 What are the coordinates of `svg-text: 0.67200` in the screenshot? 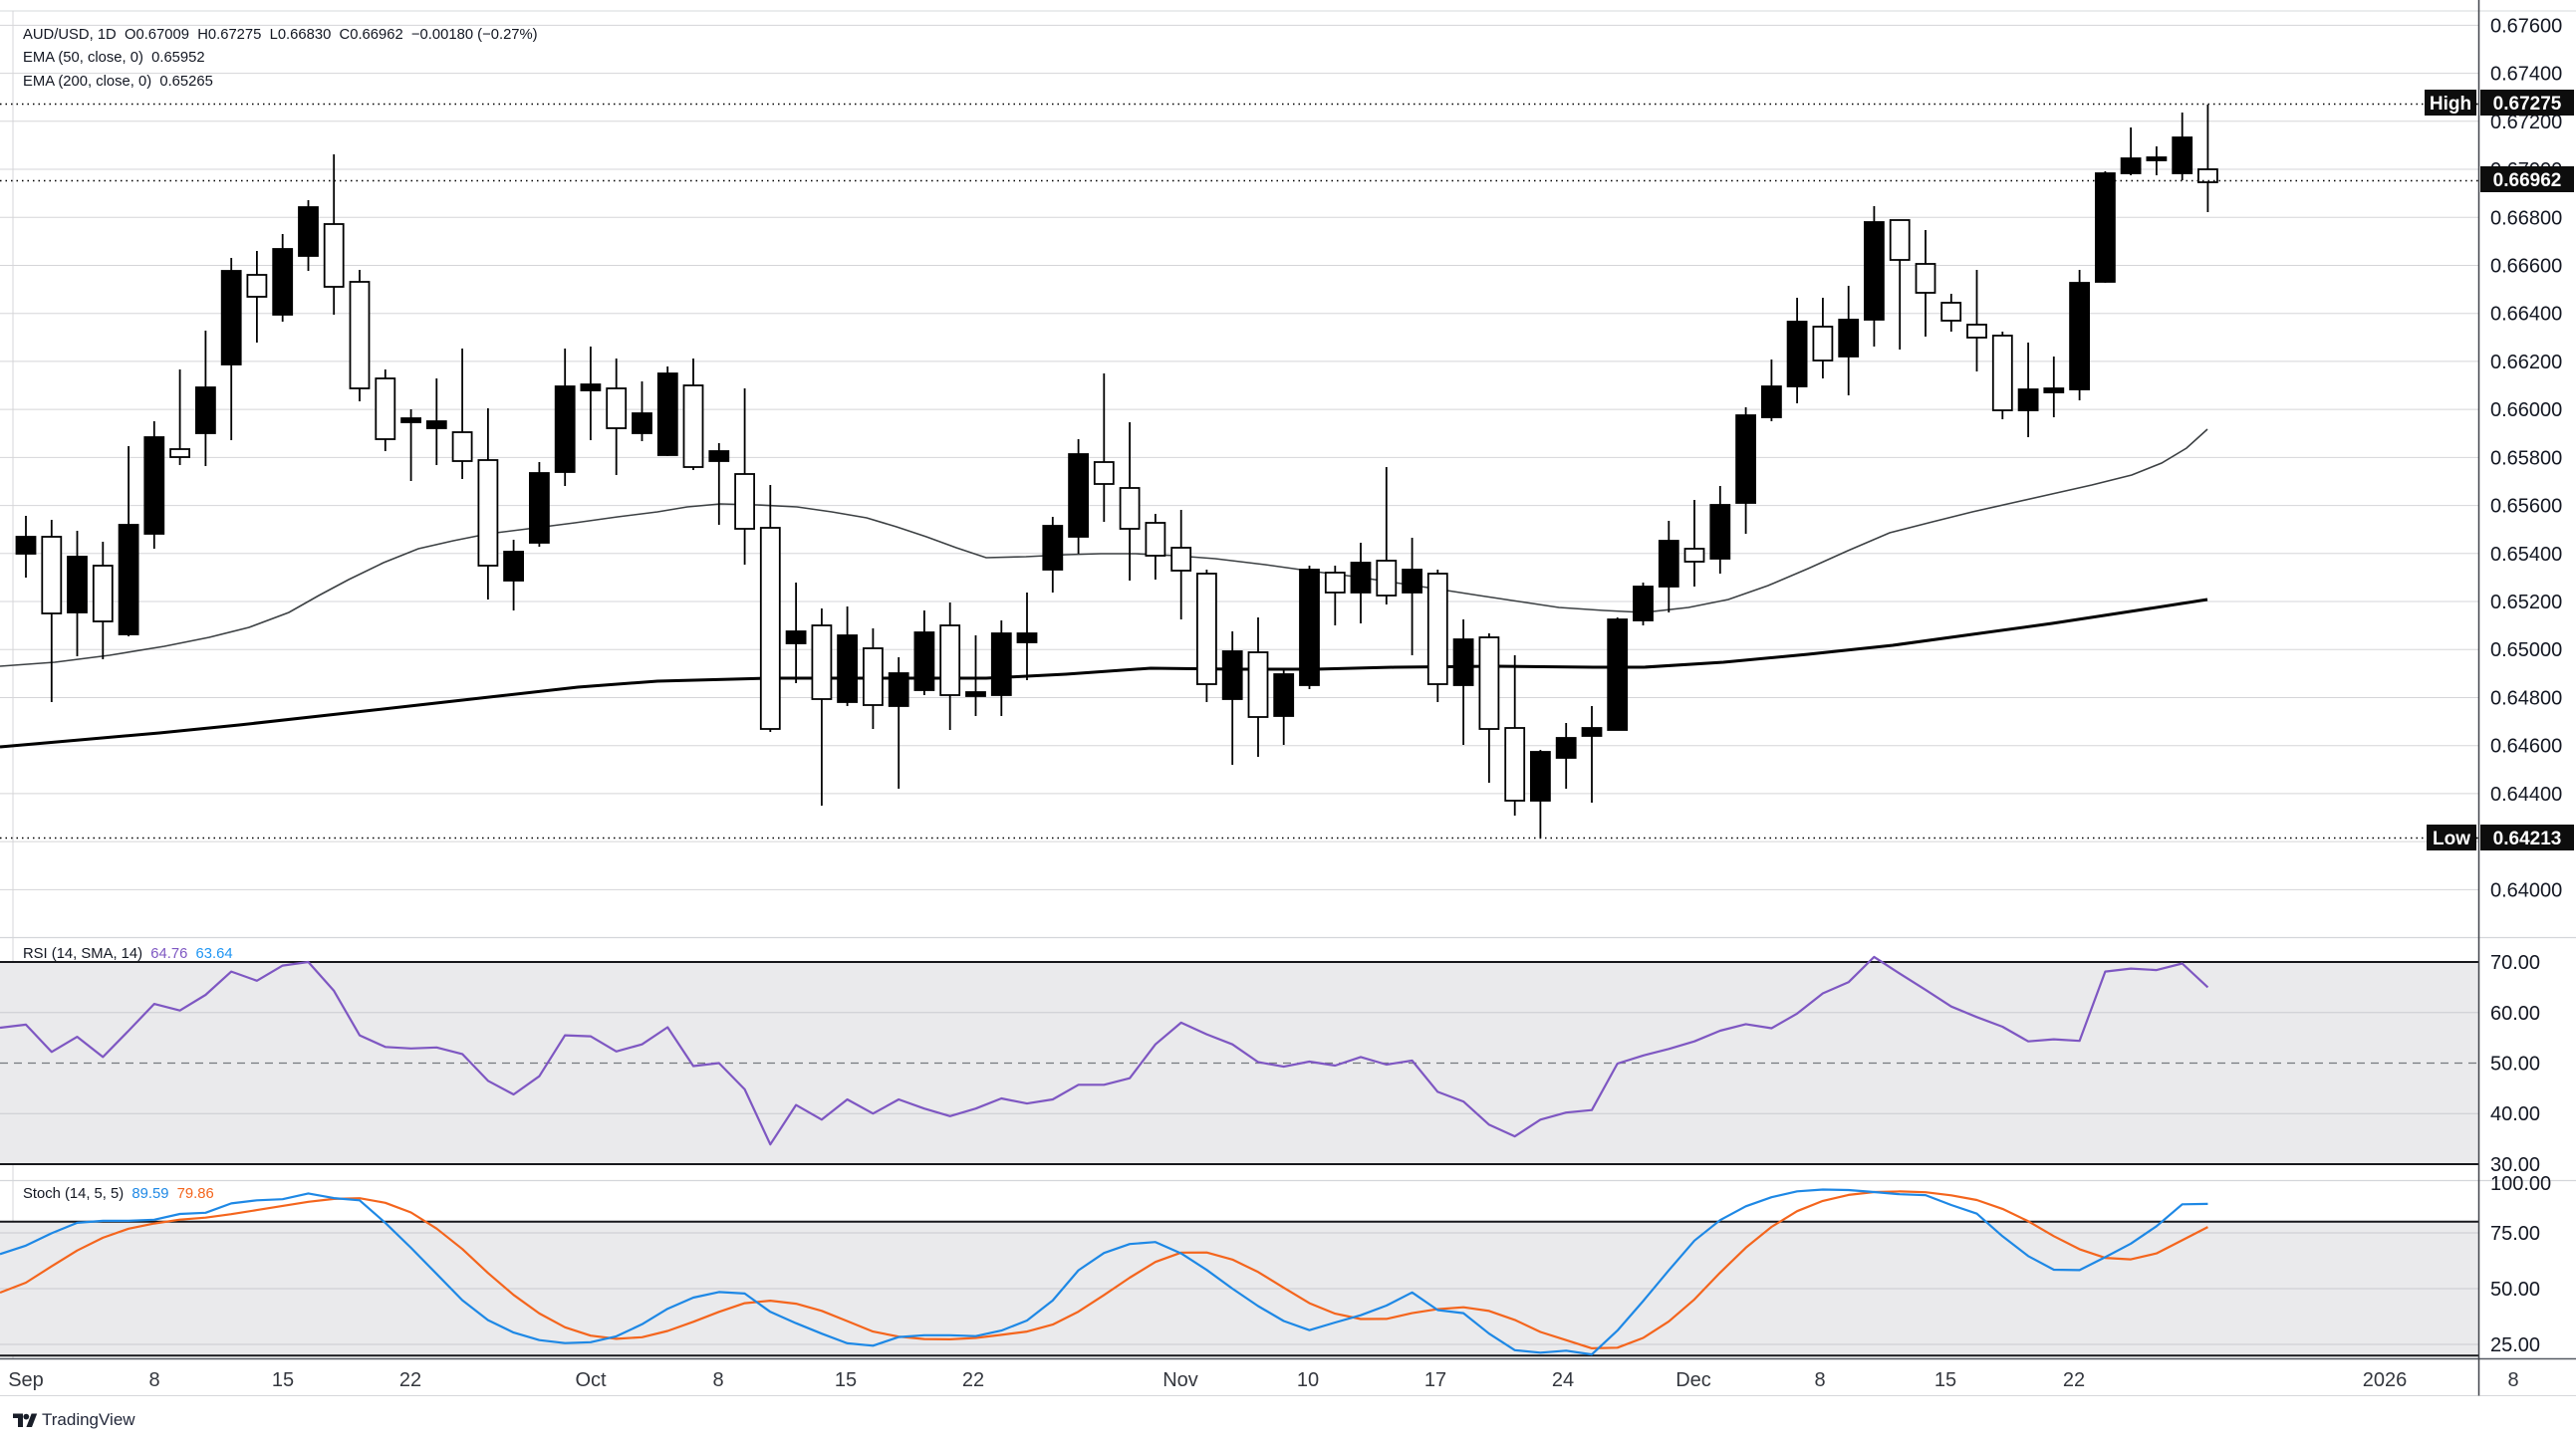 It's located at (2526, 122).